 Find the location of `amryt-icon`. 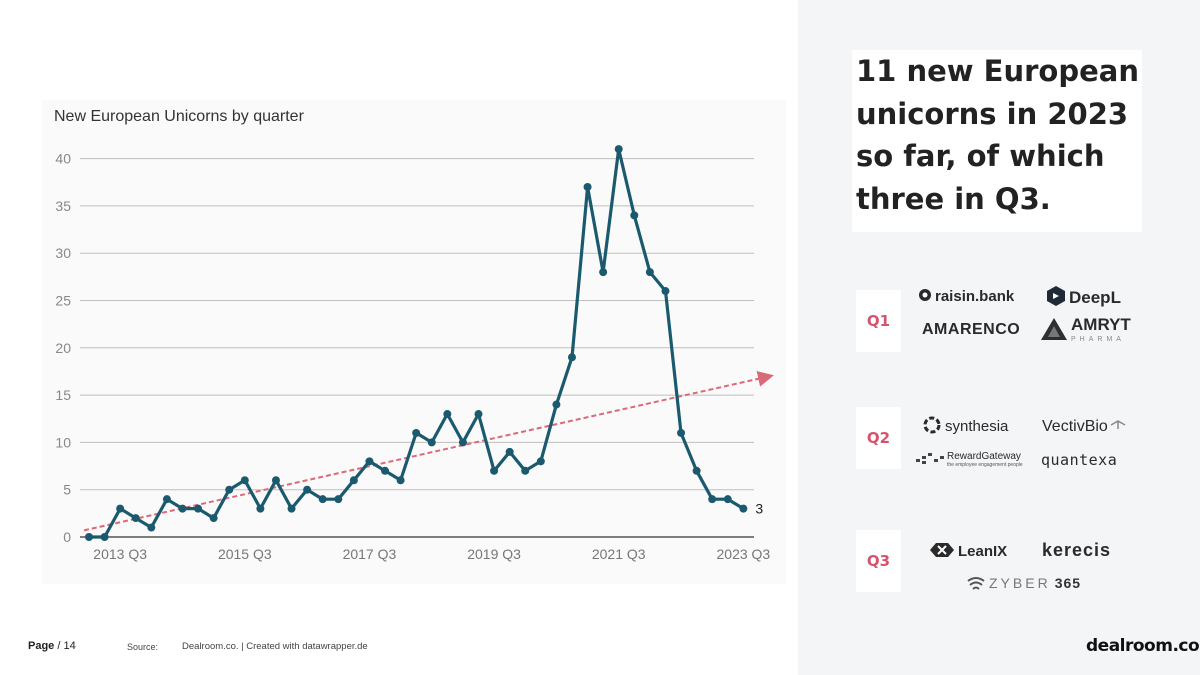

amryt-icon is located at coordinates (1054, 331).